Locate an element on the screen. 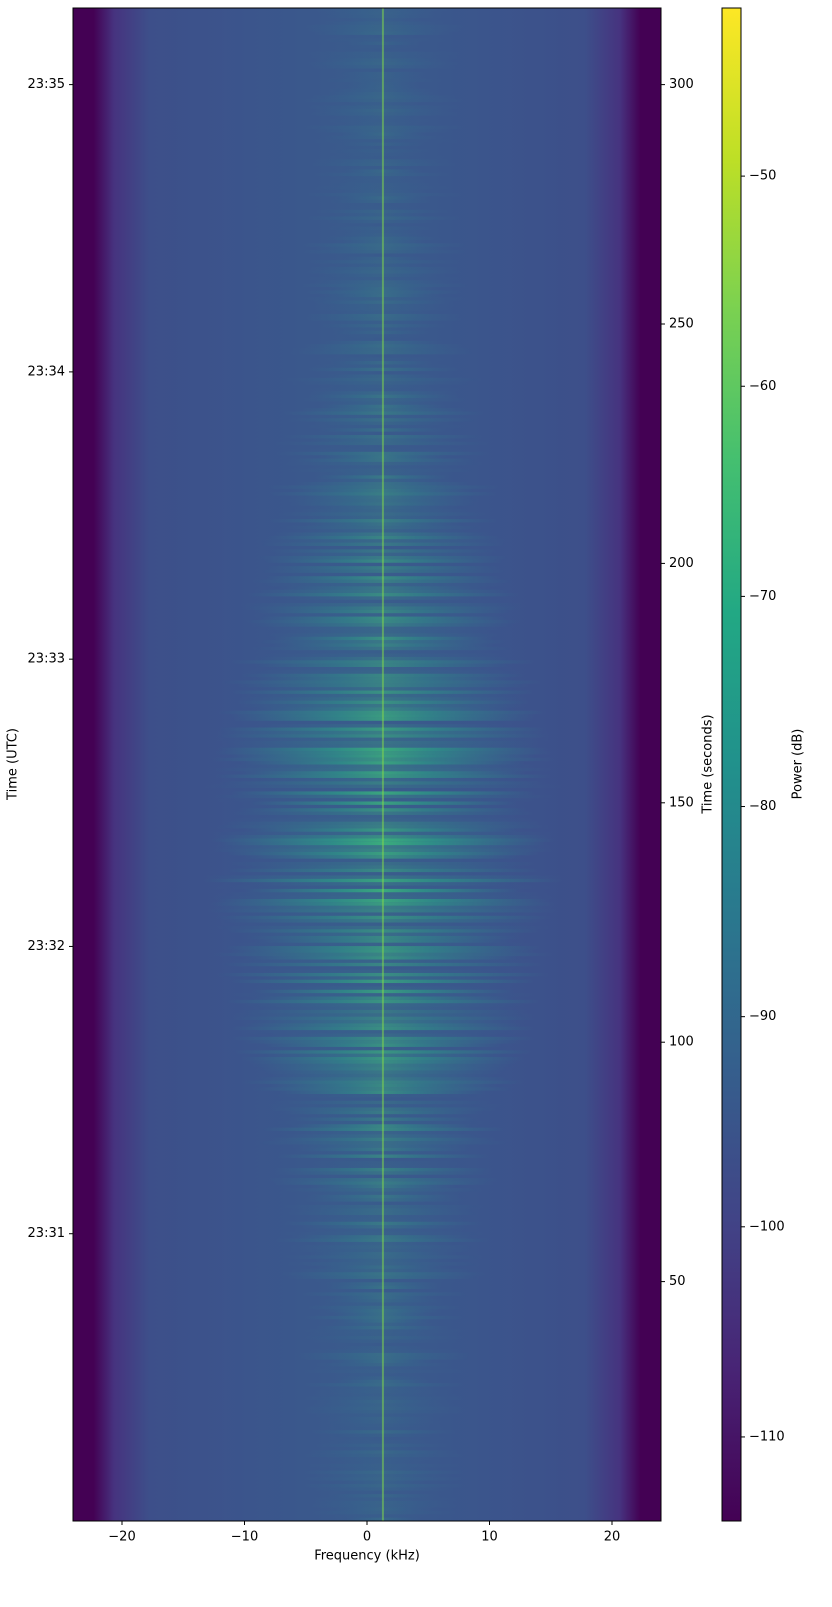  y2-tick-label: 50 is located at coordinates (677, 1281).